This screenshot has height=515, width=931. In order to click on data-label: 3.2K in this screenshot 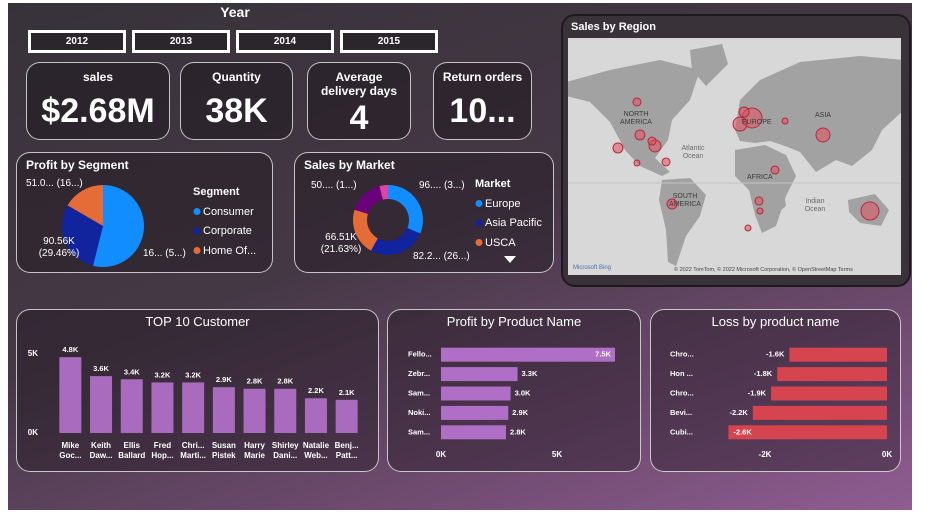, I will do `click(163, 374)`.